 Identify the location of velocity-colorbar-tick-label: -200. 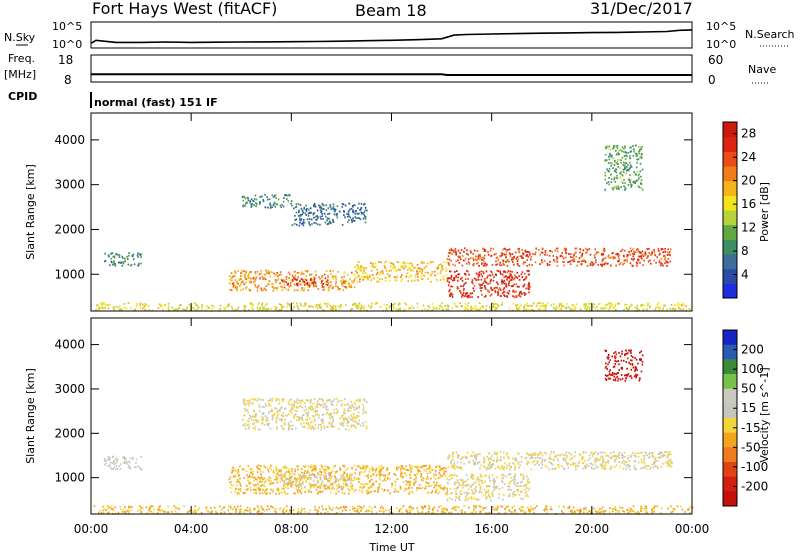
(754, 486).